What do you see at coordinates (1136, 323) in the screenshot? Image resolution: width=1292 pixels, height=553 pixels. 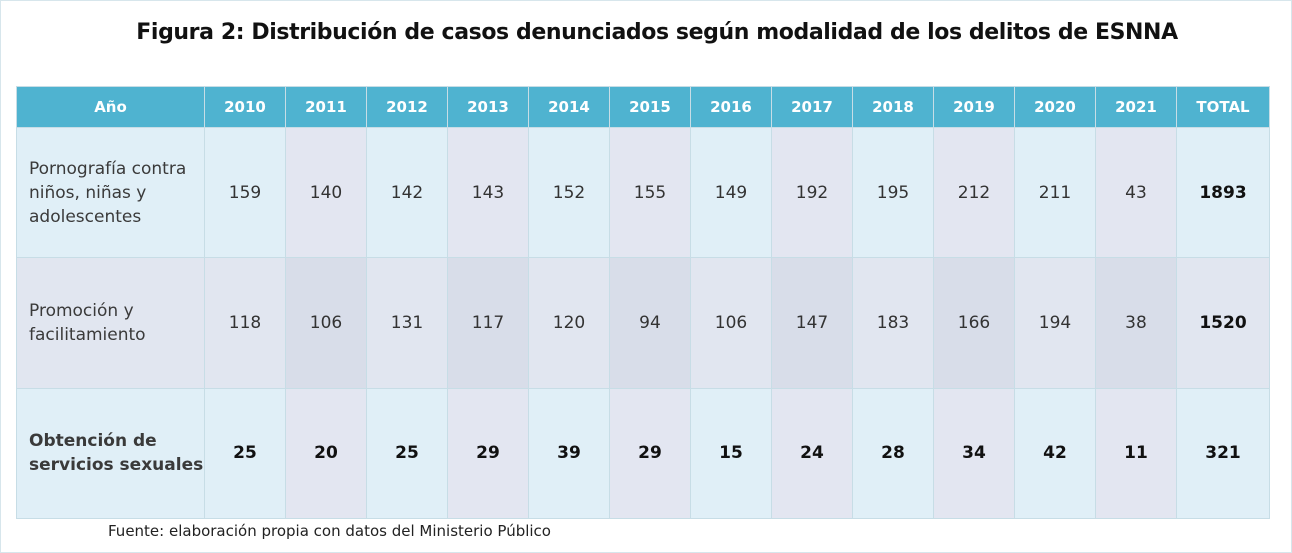 I see `table-cell: 38` at bounding box center [1136, 323].